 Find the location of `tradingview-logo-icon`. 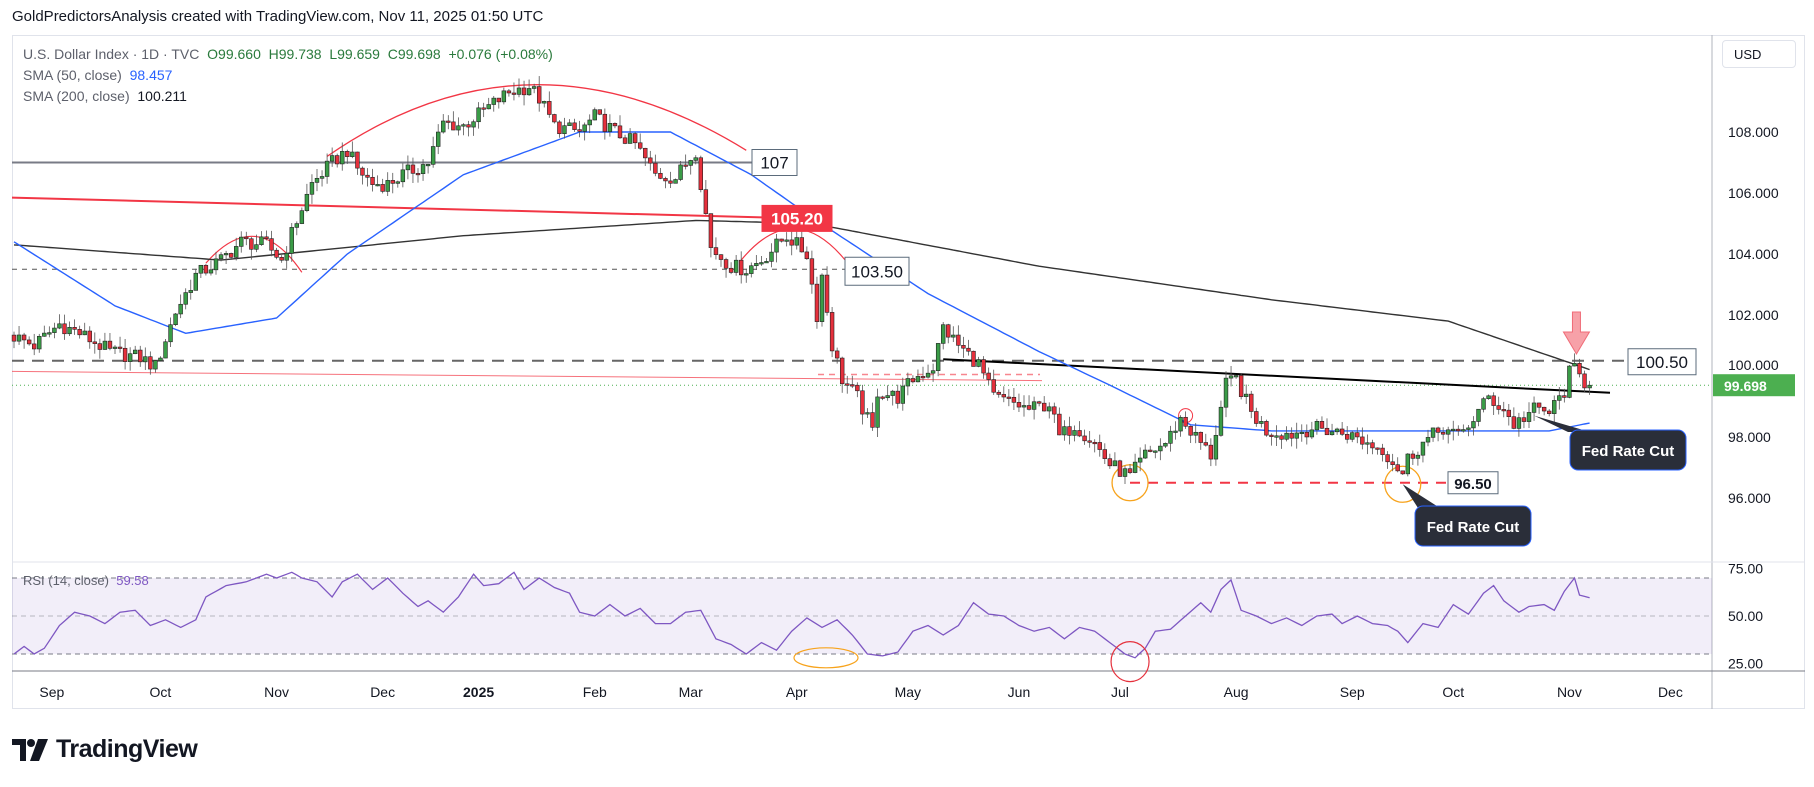

tradingview-logo-icon is located at coordinates (30, 749).